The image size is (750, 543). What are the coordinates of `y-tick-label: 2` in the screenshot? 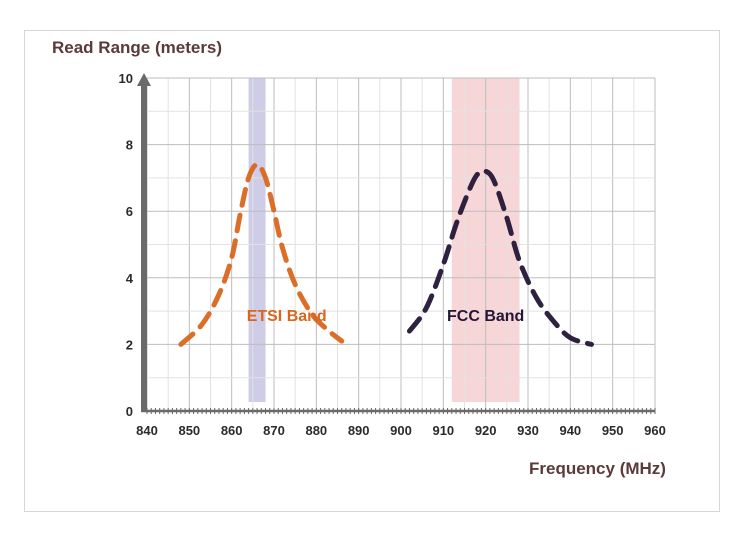 It's located at (129, 344).